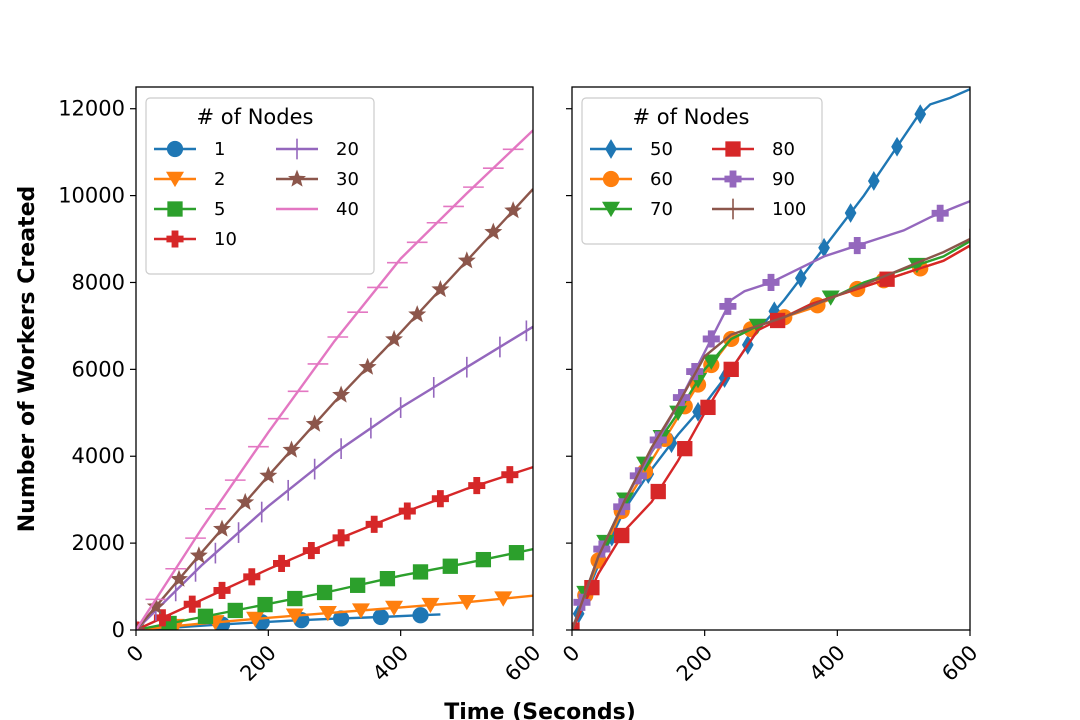 The height and width of the screenshot is (720, 1080). I want to click on legend-label-80: 80, so click(783, 149).